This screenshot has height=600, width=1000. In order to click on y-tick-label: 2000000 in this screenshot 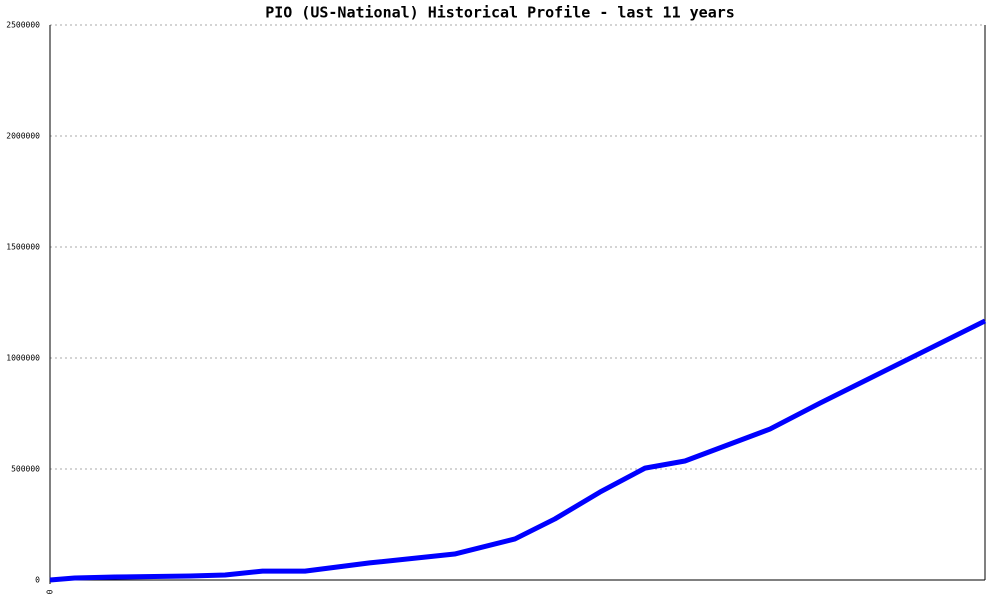, I will do `click(23, 136)`.